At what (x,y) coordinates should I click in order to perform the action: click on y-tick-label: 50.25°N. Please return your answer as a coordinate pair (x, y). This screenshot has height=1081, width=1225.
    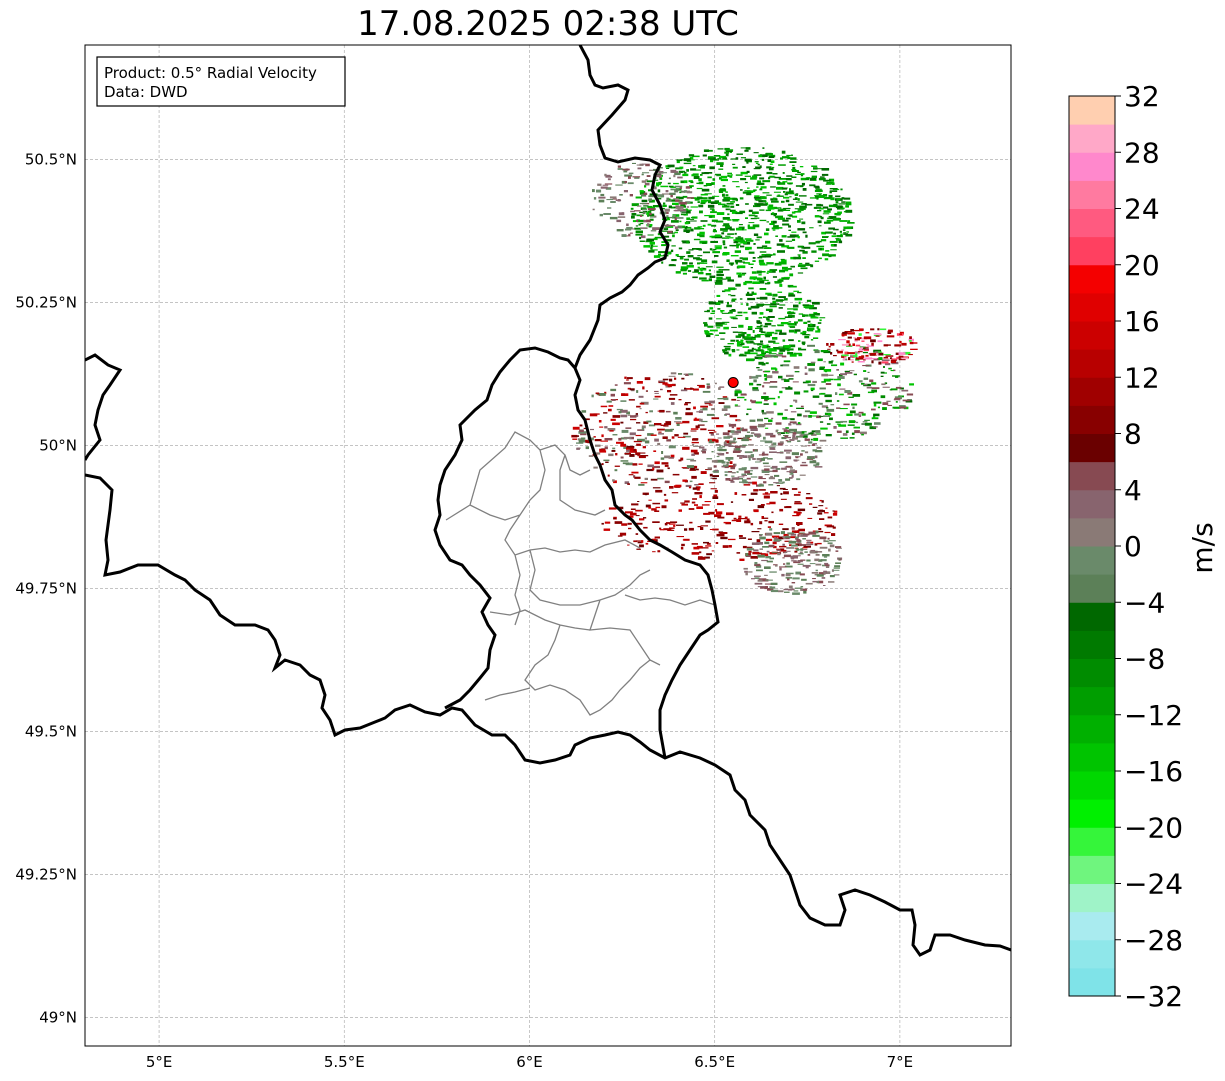
    Looking at the image, I should click on (46, 302).